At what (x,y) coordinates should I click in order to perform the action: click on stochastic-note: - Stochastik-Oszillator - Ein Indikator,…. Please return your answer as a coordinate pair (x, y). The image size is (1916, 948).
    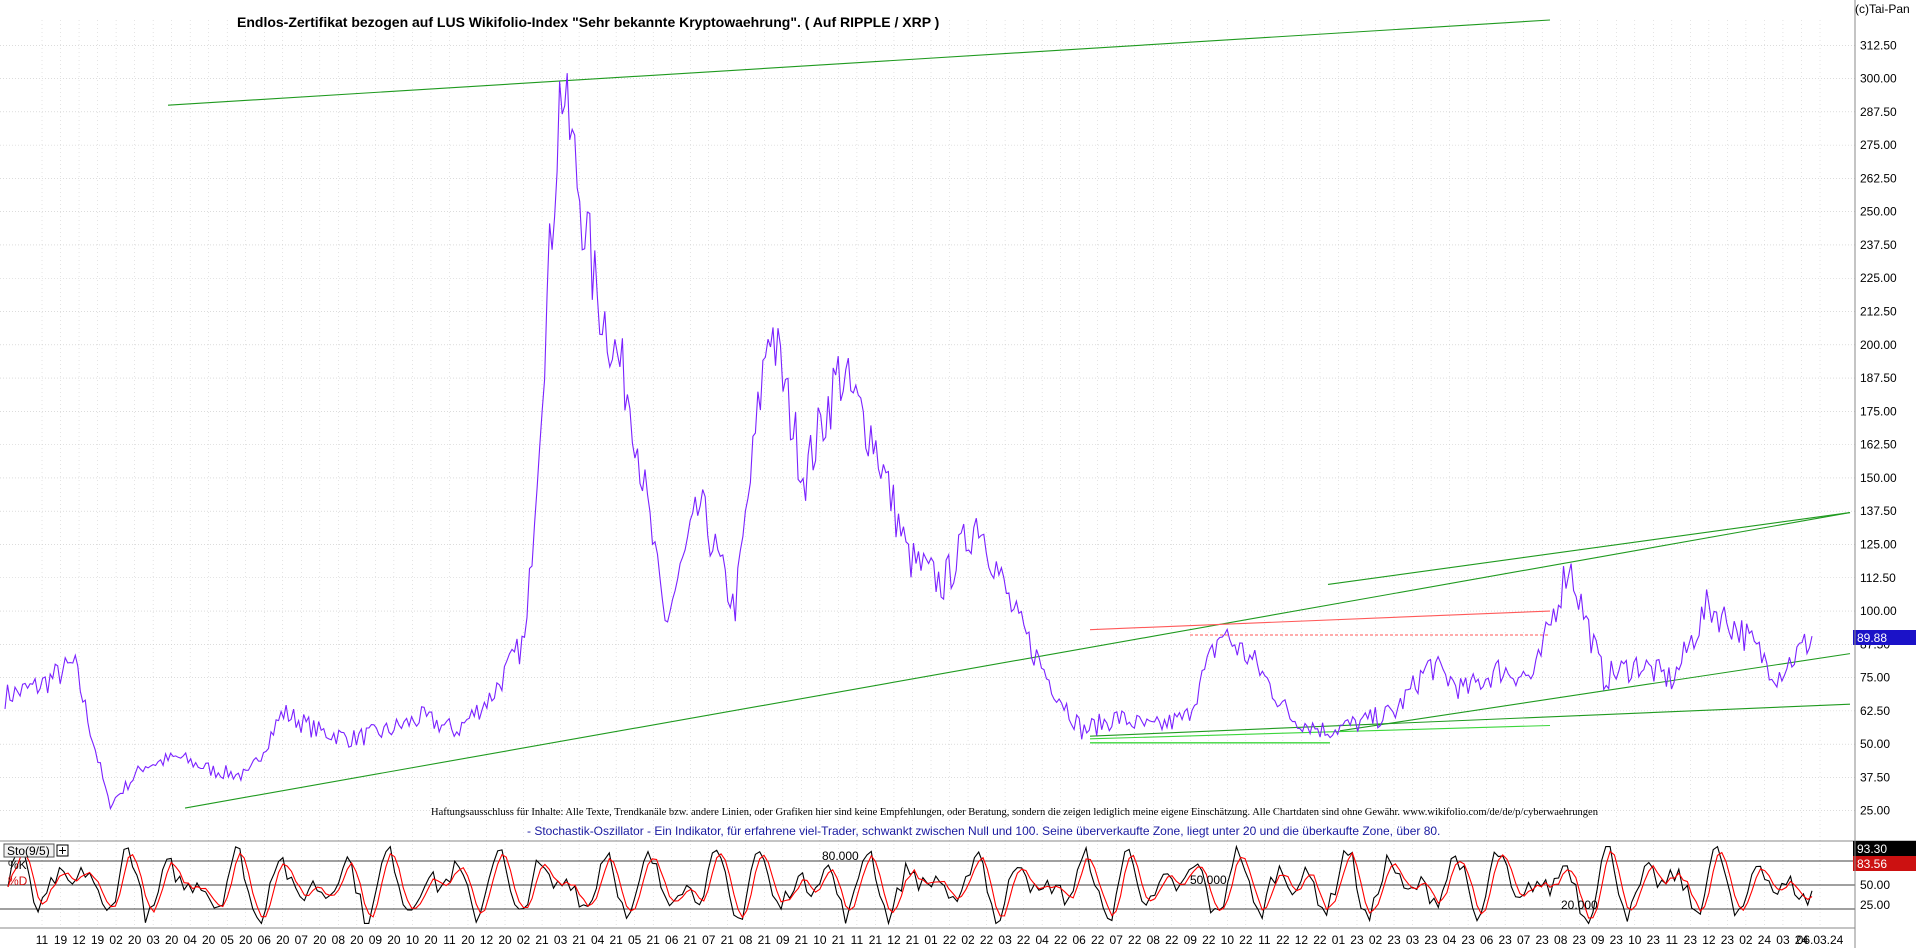
    Looking at the image, I should click on (983, 831).